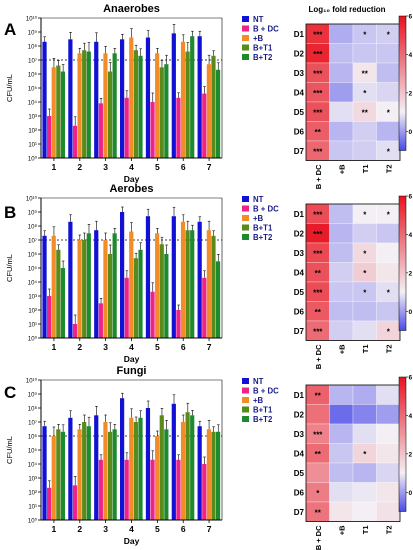  I want to click on y-tick-label: 10⁴, so click(33, 282).